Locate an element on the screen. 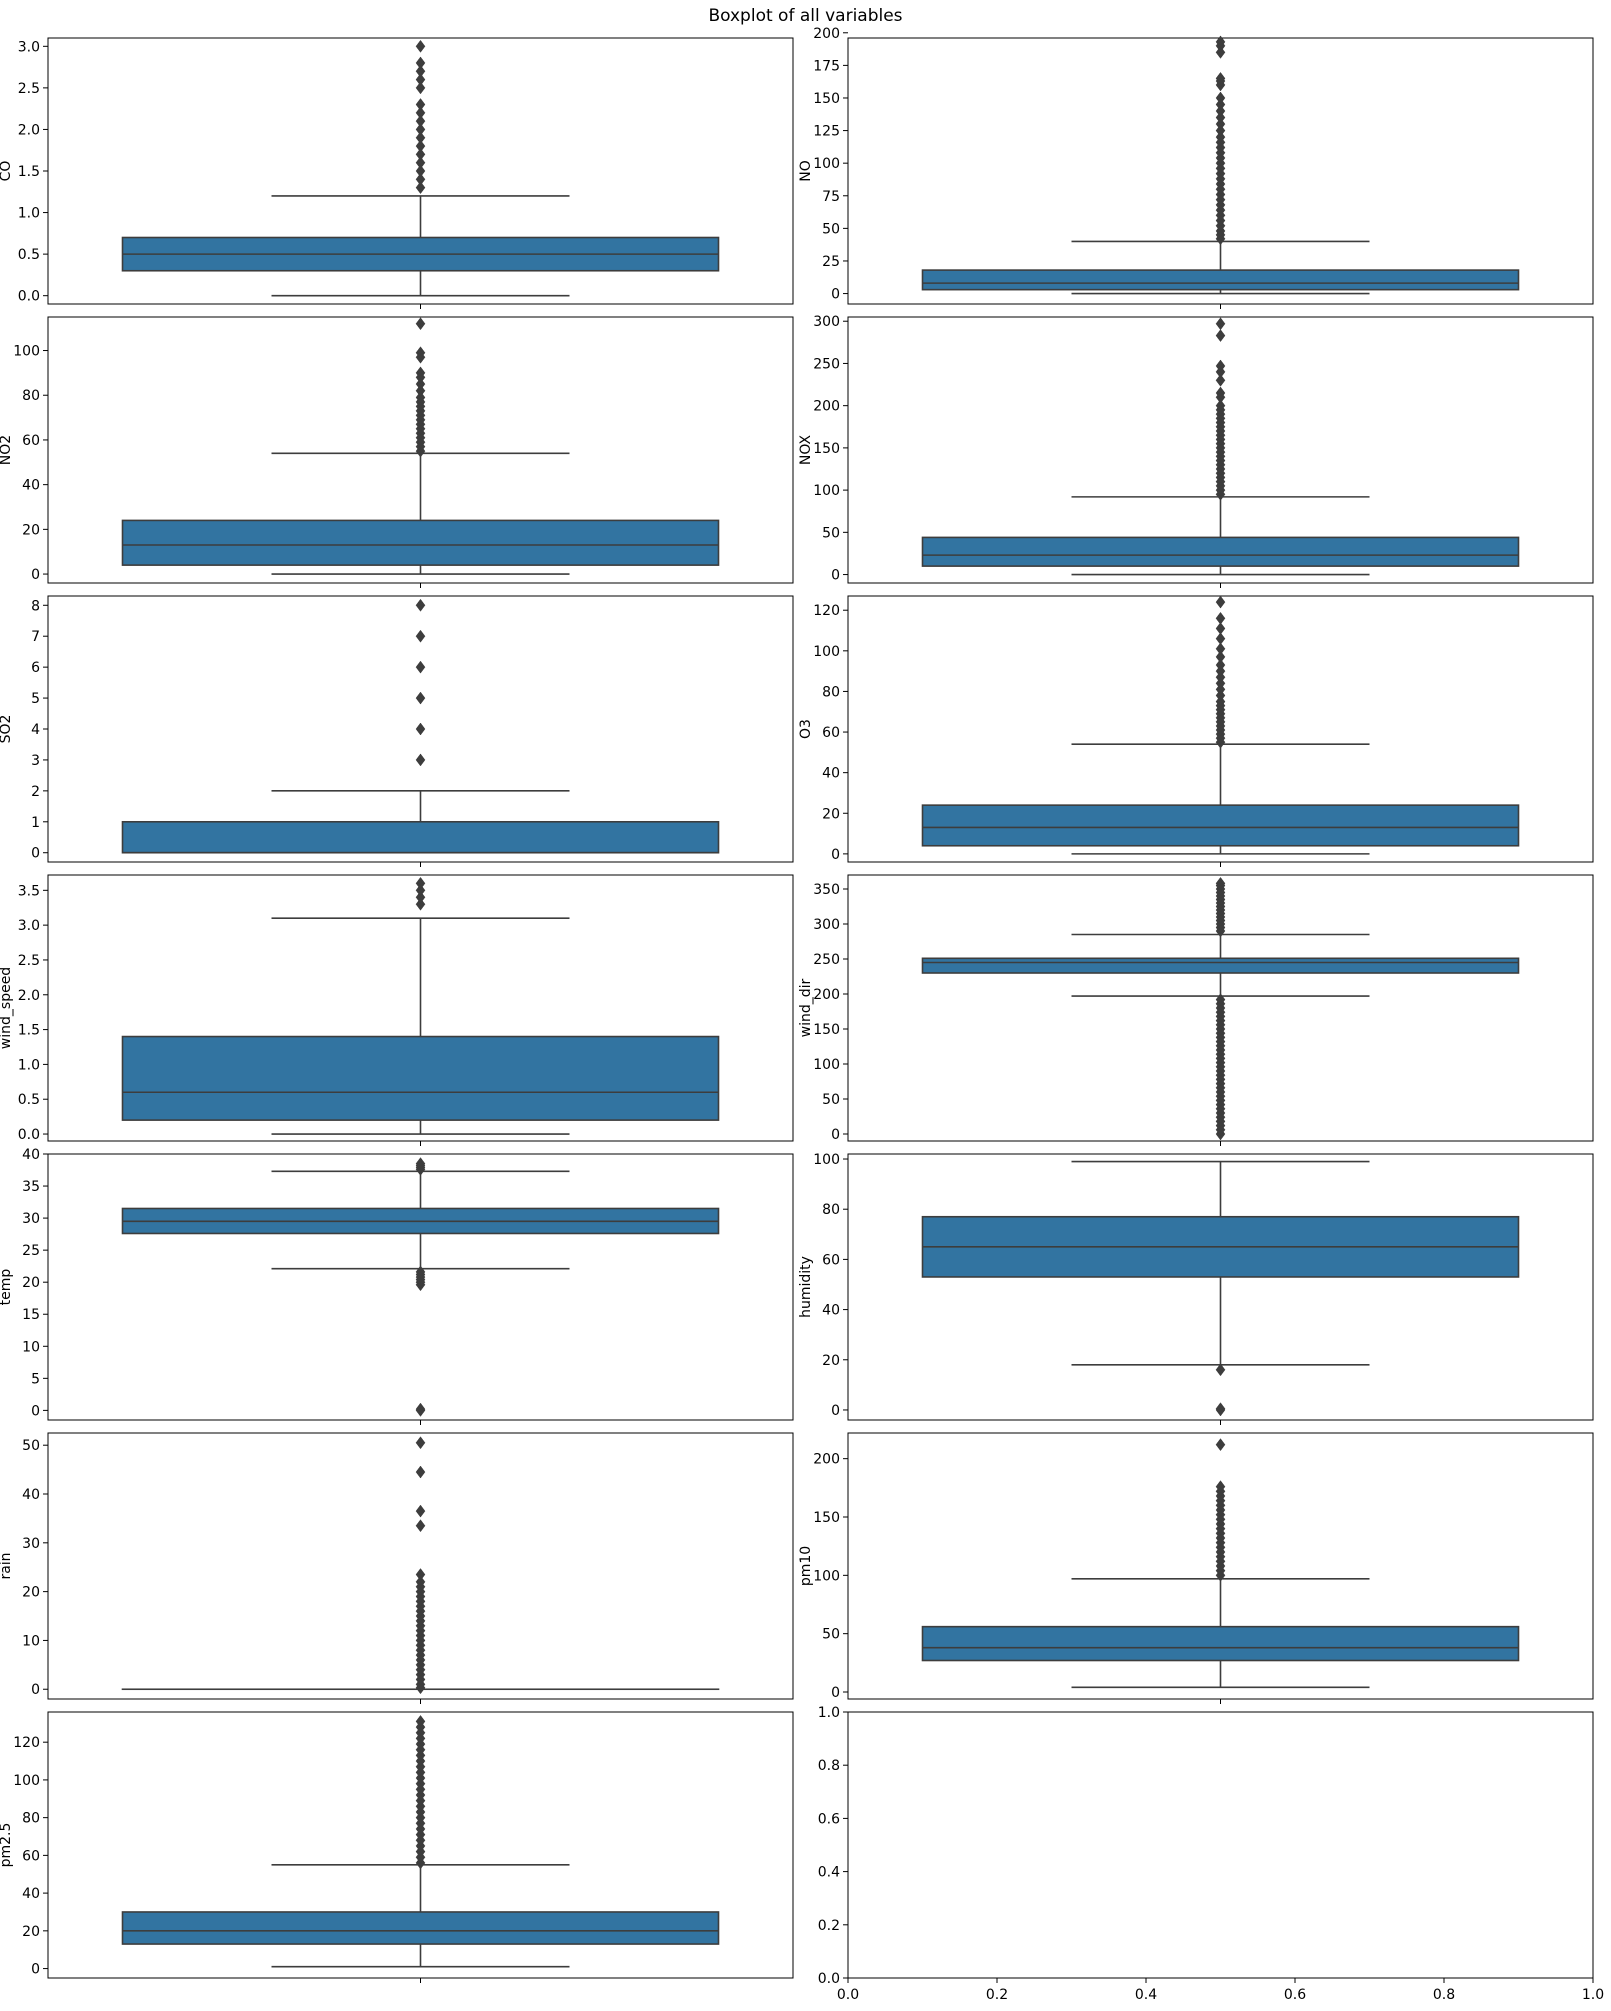 The image size is (1611, 2011). panel-4-ytick-label: 200 is located at coordinates (826, 407).